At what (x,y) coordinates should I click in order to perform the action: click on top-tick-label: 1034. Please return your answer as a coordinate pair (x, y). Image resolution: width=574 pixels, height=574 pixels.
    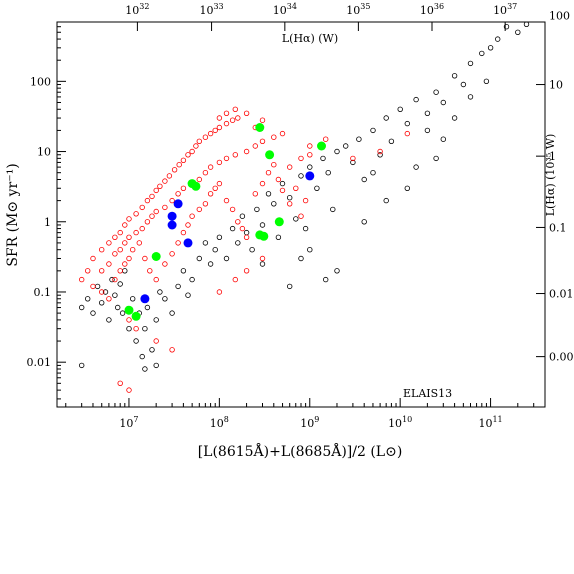
    Looking at the image, I should click on (285, 9).